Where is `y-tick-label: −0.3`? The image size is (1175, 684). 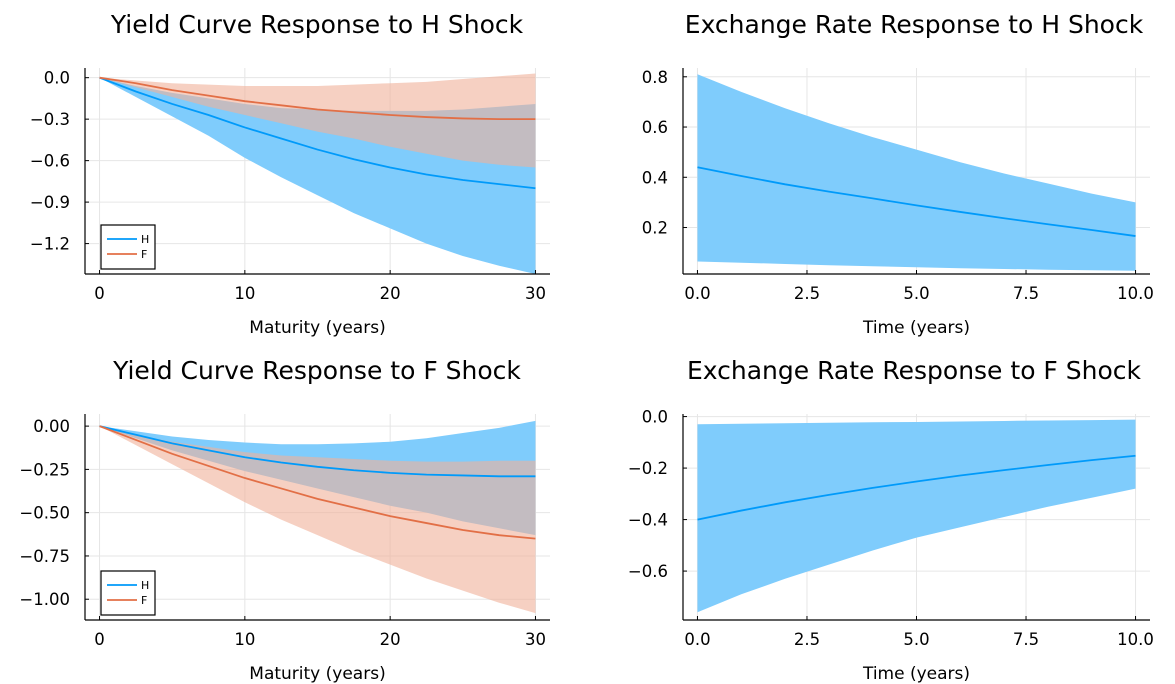
y-tick-label: −0.3 is located at coordinates (50, 119).